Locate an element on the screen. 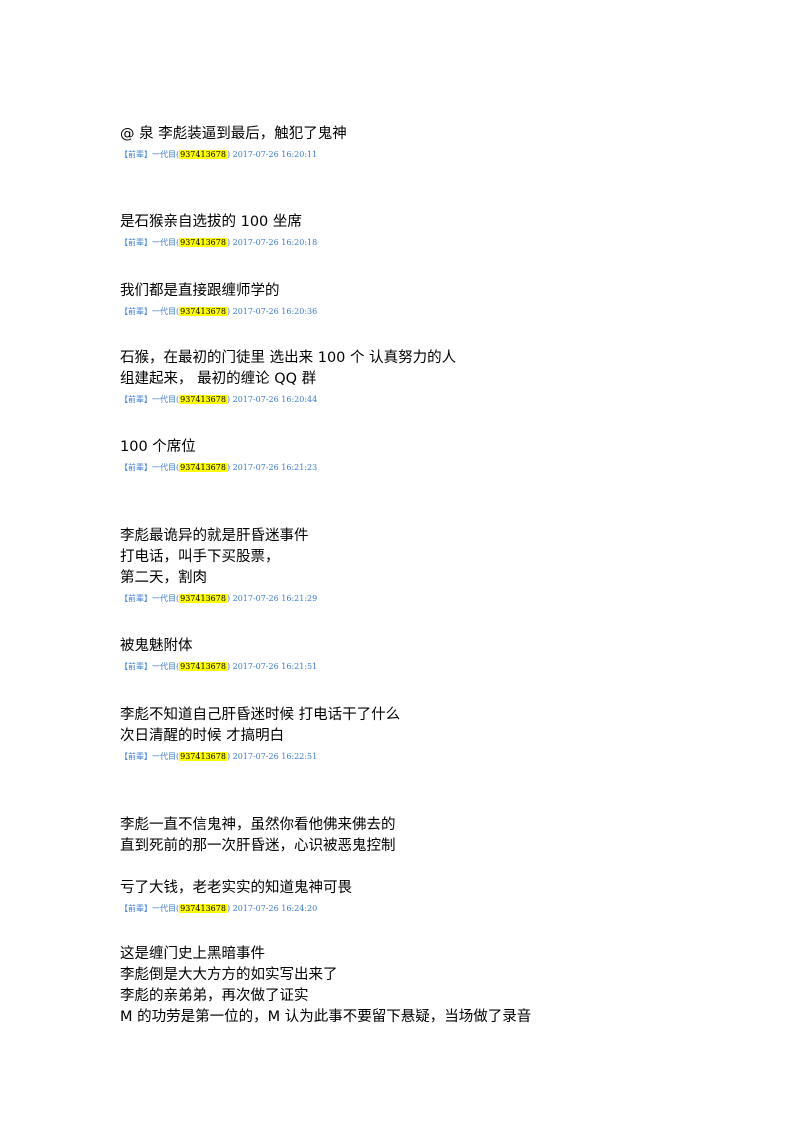 This screenshot has width=800, height=1132. message-meta: 【前辈】一代目(937413678) 2017-07-26 16:20:36 is located at coordinates (219, 311).